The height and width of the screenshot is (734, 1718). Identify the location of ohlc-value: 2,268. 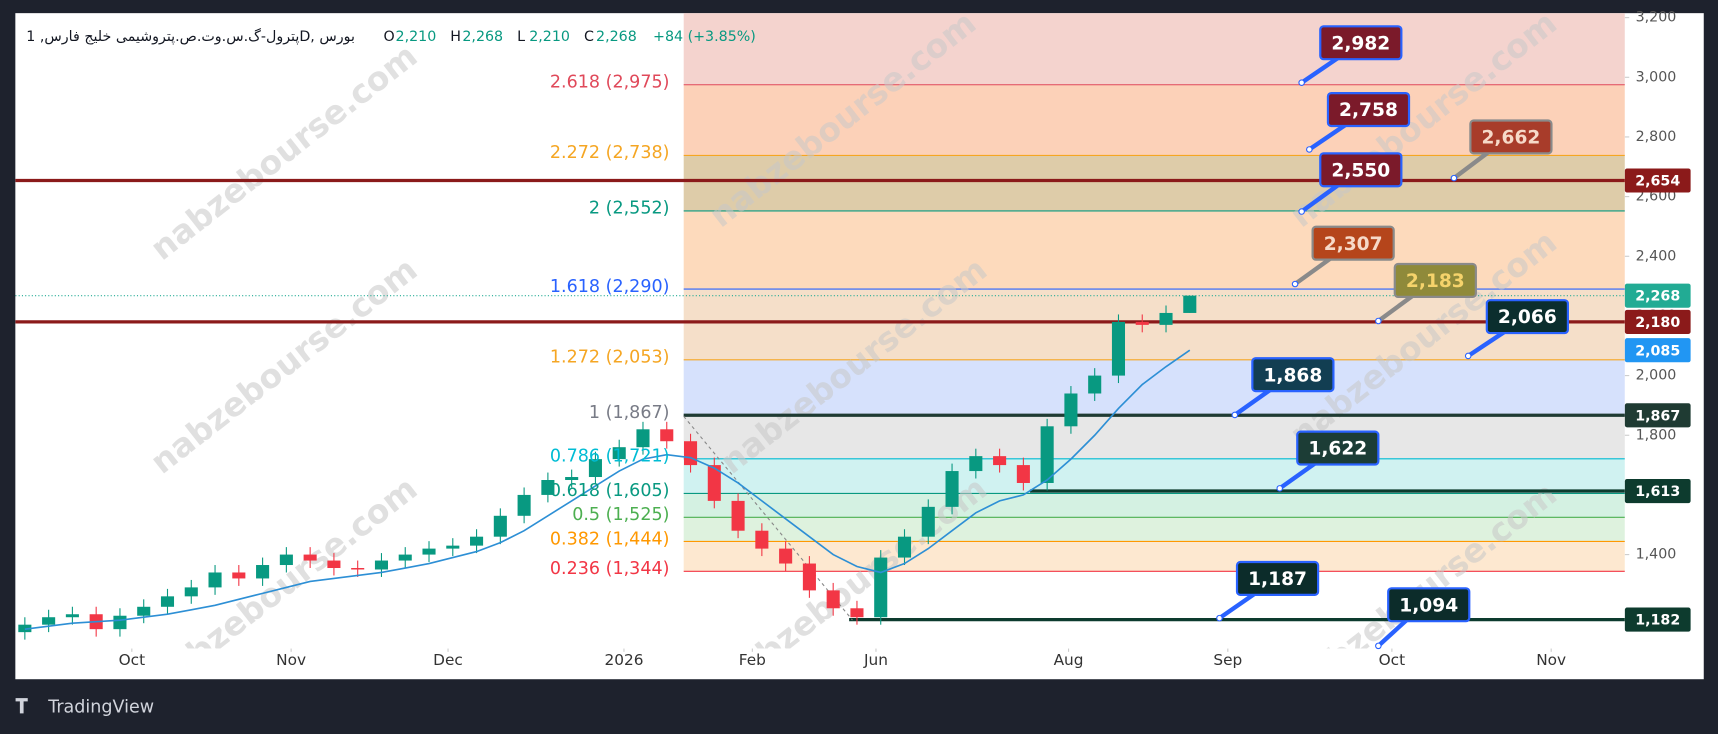
(482, 37).